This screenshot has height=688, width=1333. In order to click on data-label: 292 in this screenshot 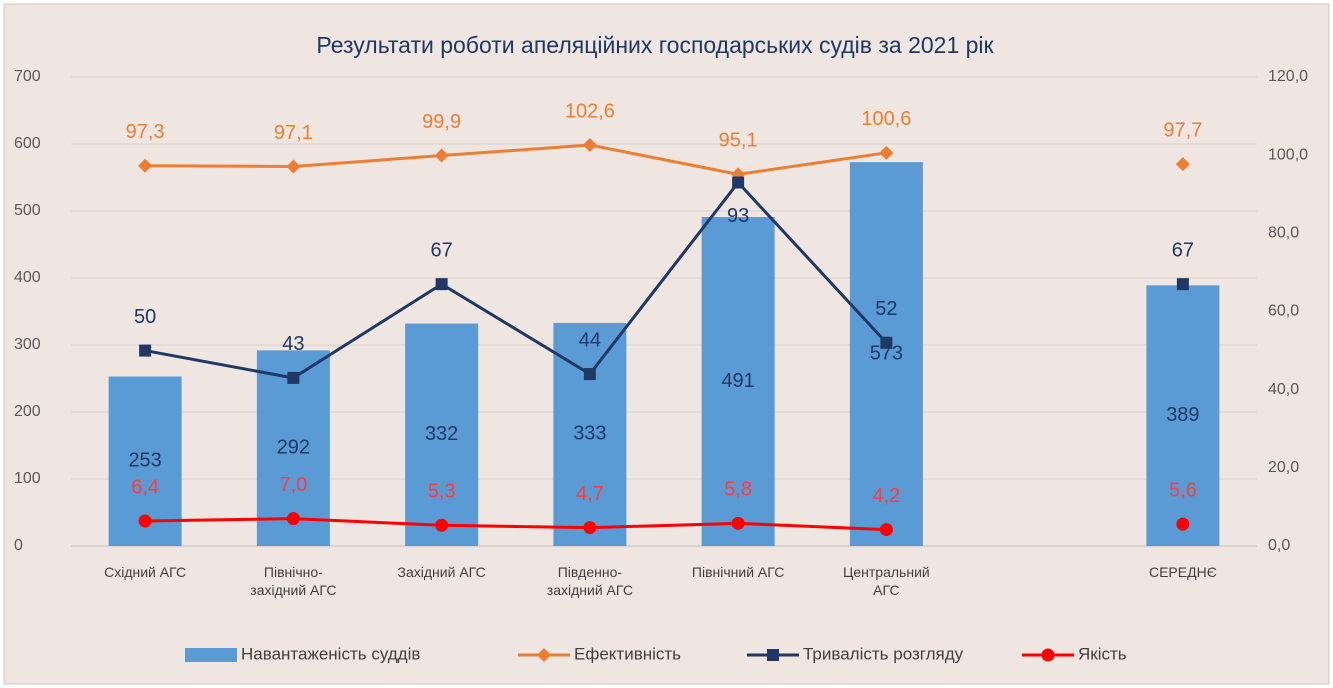, I will do `click(293, 447)`.